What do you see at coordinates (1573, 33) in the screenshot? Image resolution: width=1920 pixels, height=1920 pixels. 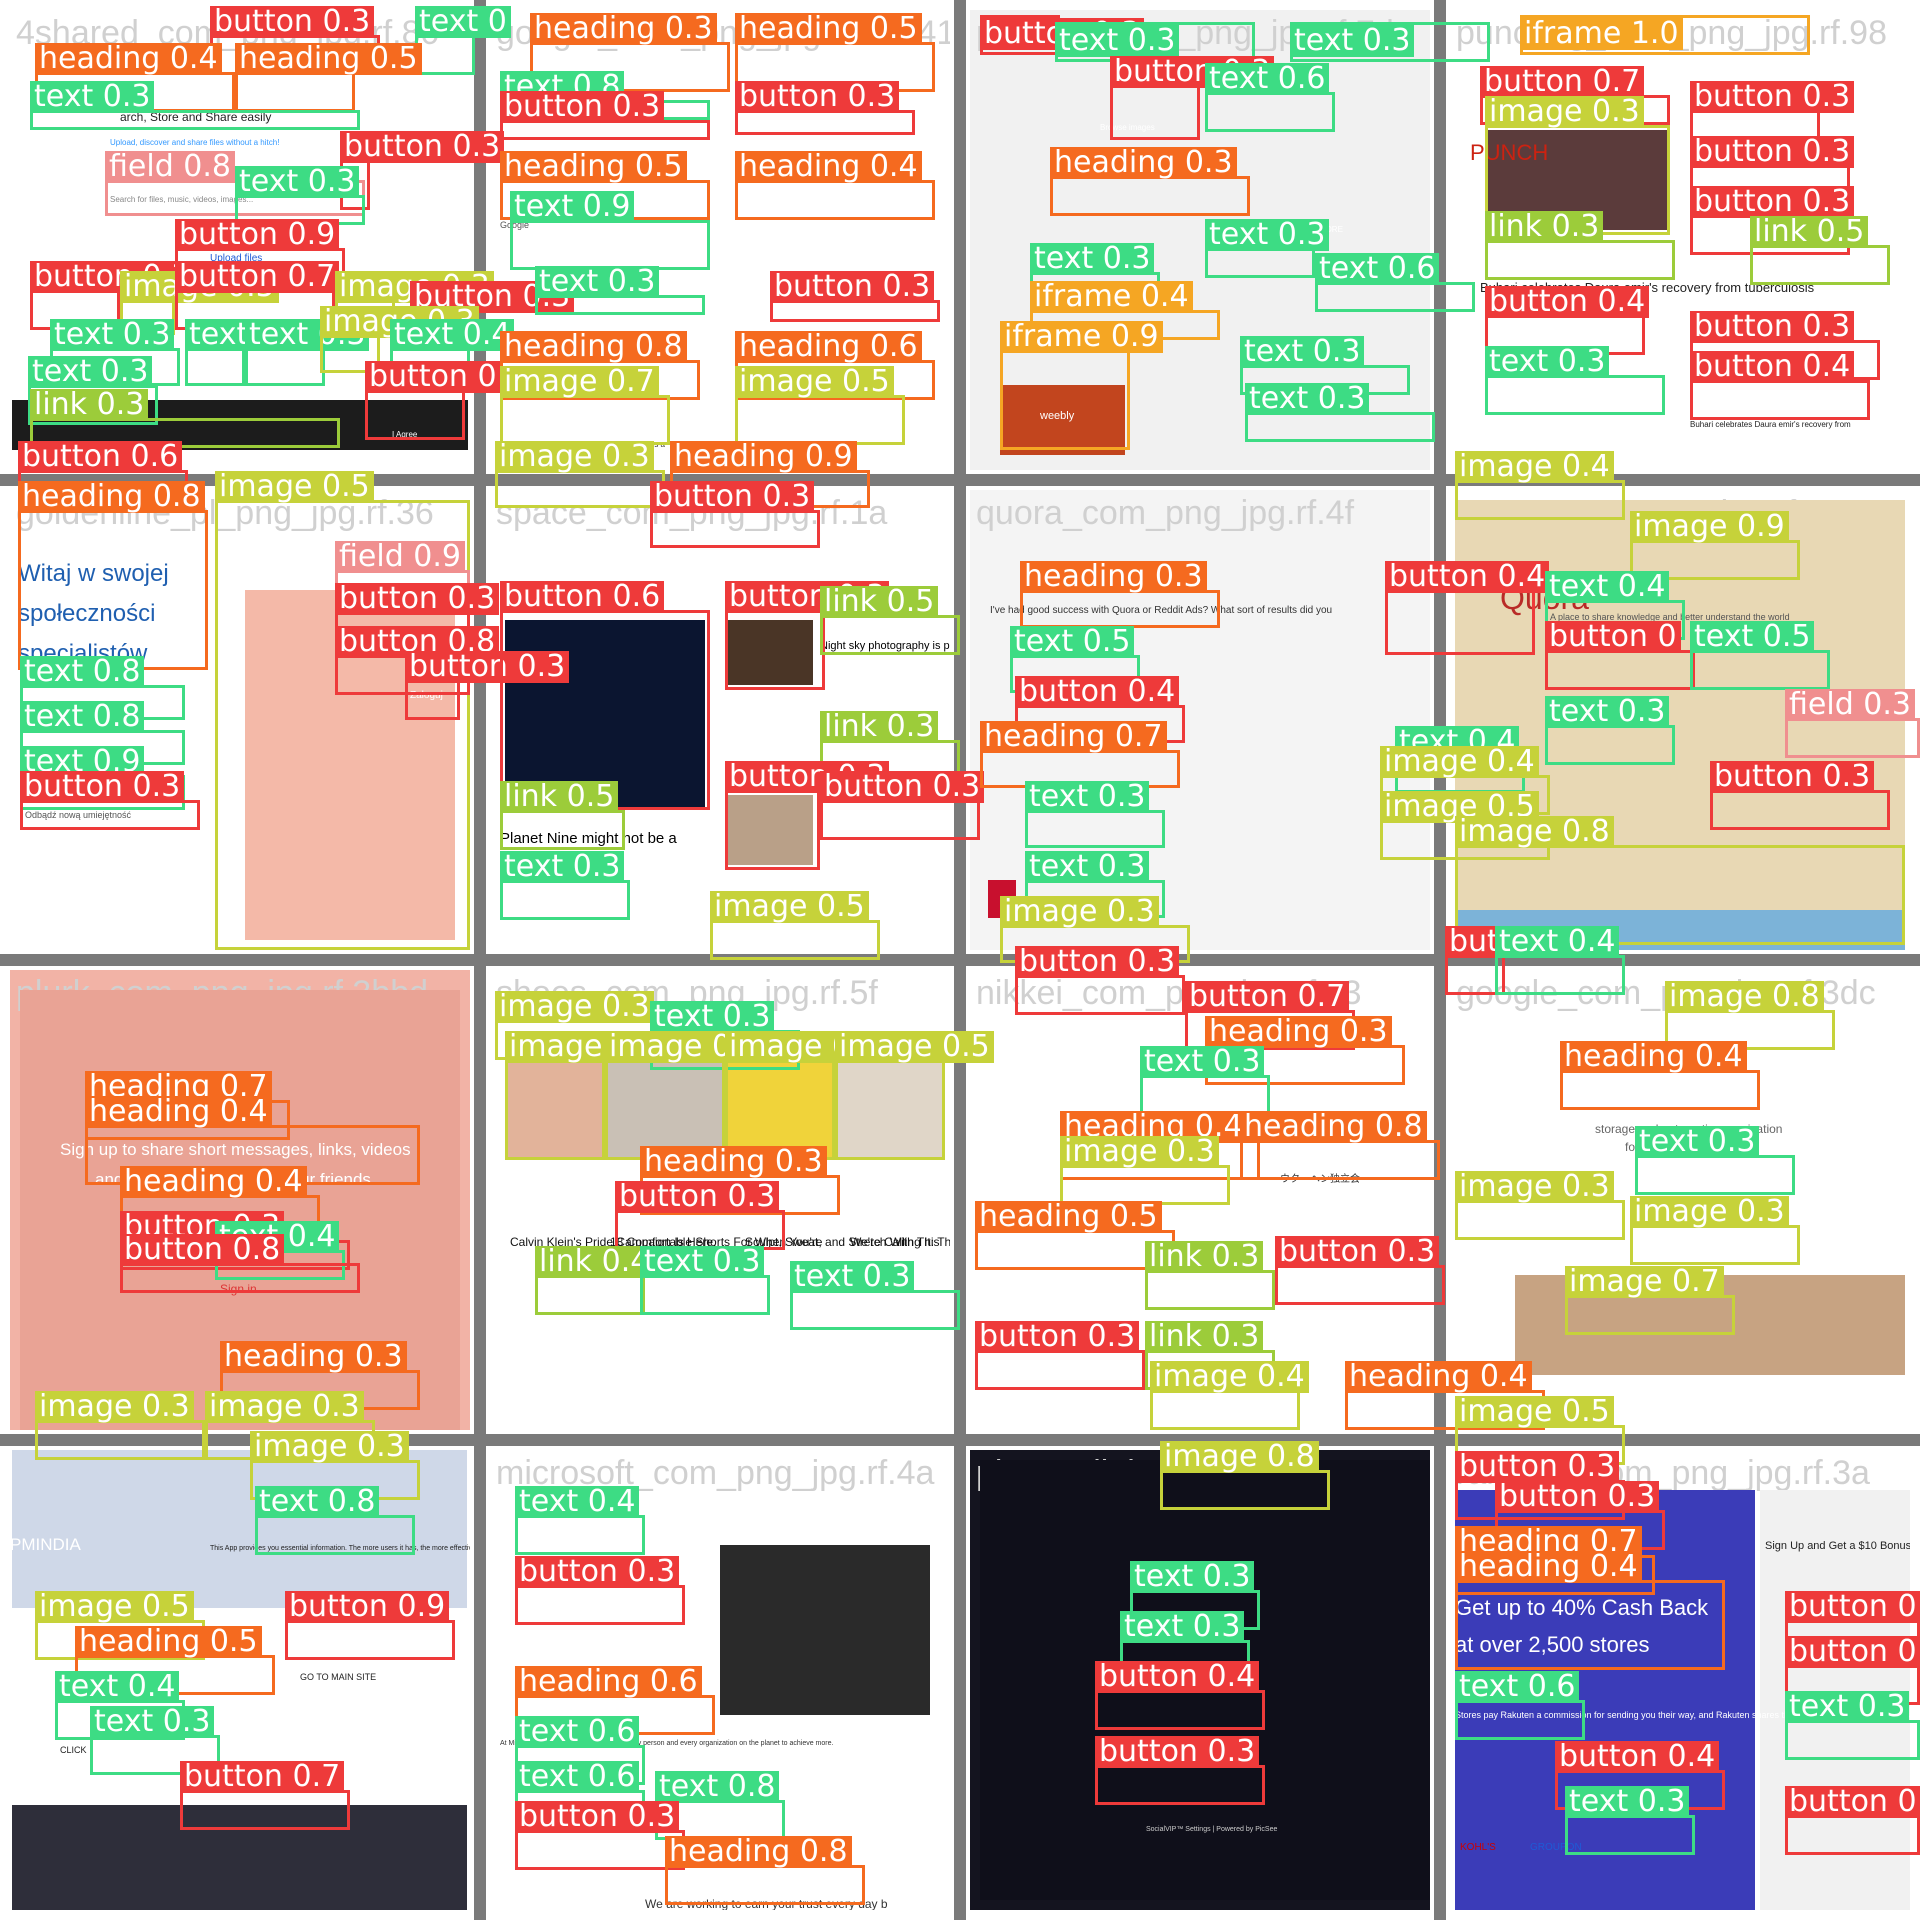 I see `detection-class: iframe` at bounding box center [1573, 33].